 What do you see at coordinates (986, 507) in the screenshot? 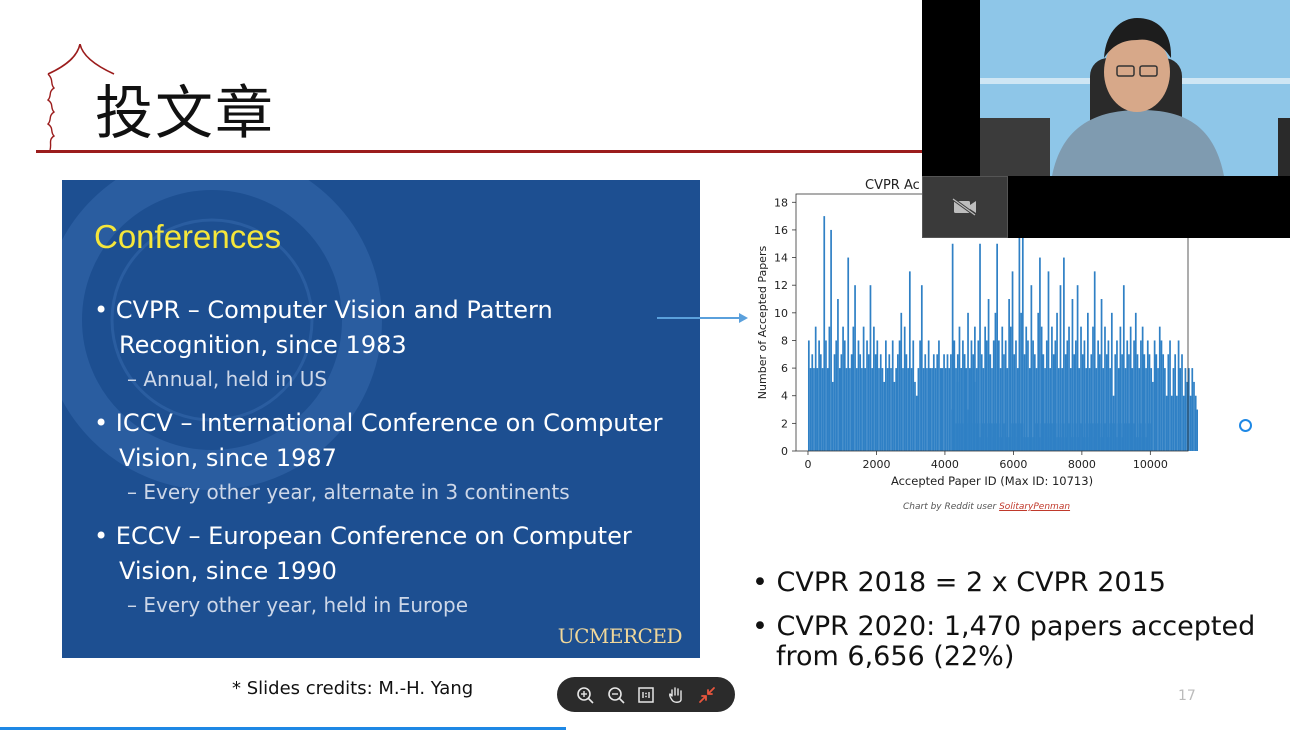
I see `chart-credit: Chart by Reddit user SolitaryPenman` at bounding box center [986, 507].